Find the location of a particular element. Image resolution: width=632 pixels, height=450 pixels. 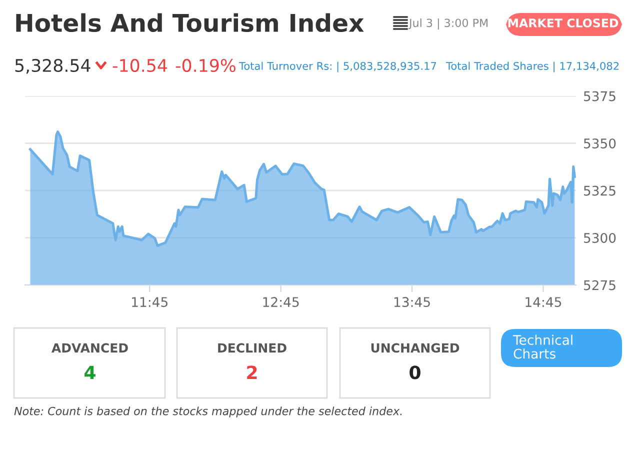

text: 2 is located at coordinates (252, 372).